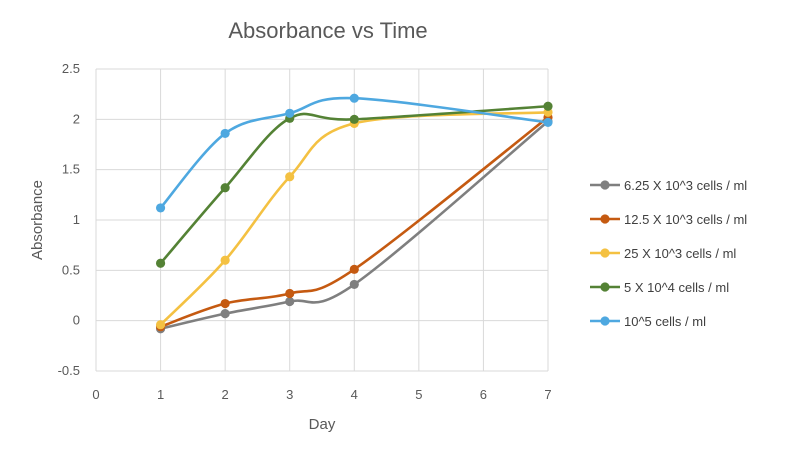 The height and width of the screenshot is (450, 802). I want to click on y-tick-label: 1.5, so click(71, 169).